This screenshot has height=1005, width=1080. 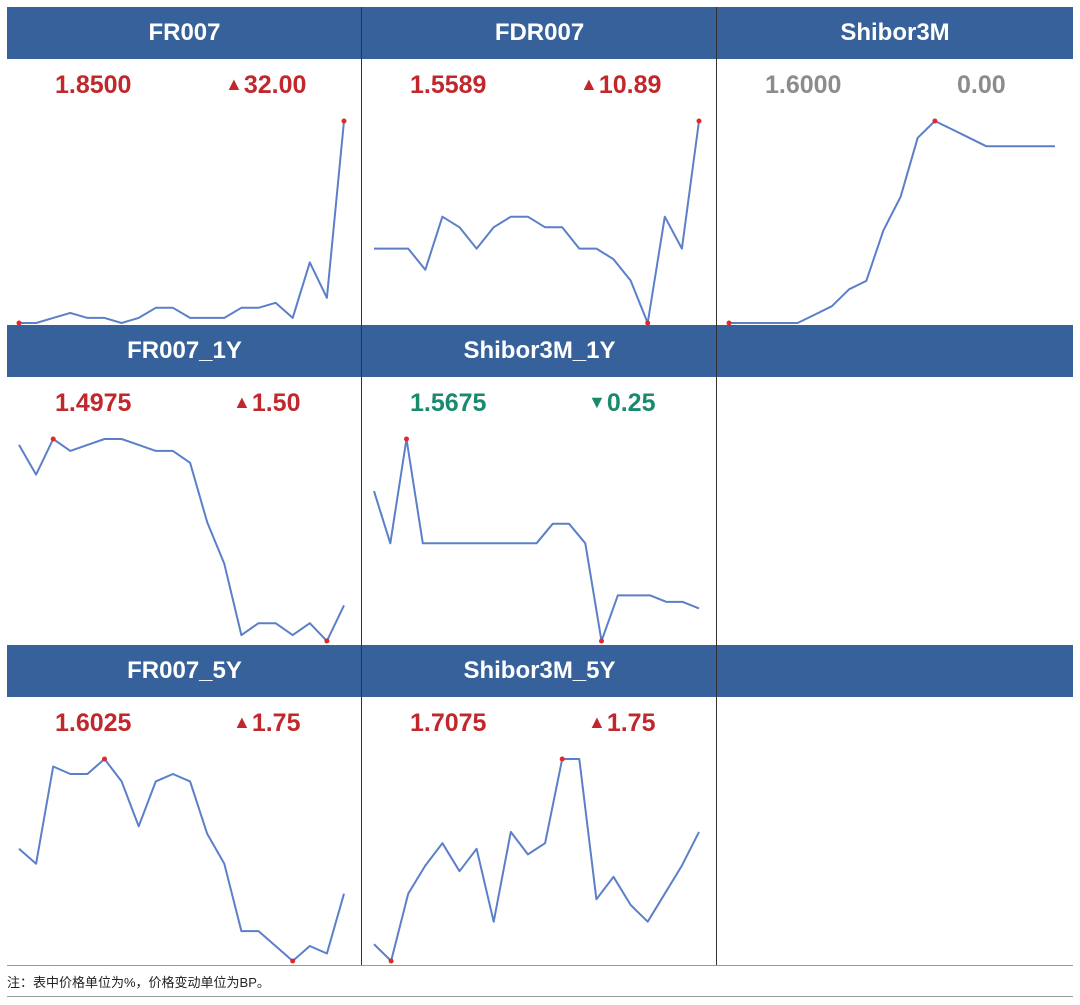 What do you see at coordinates (448, 85) in the screenshot?
I see `current-value: 1.5589` at bounding box center [448, 85].